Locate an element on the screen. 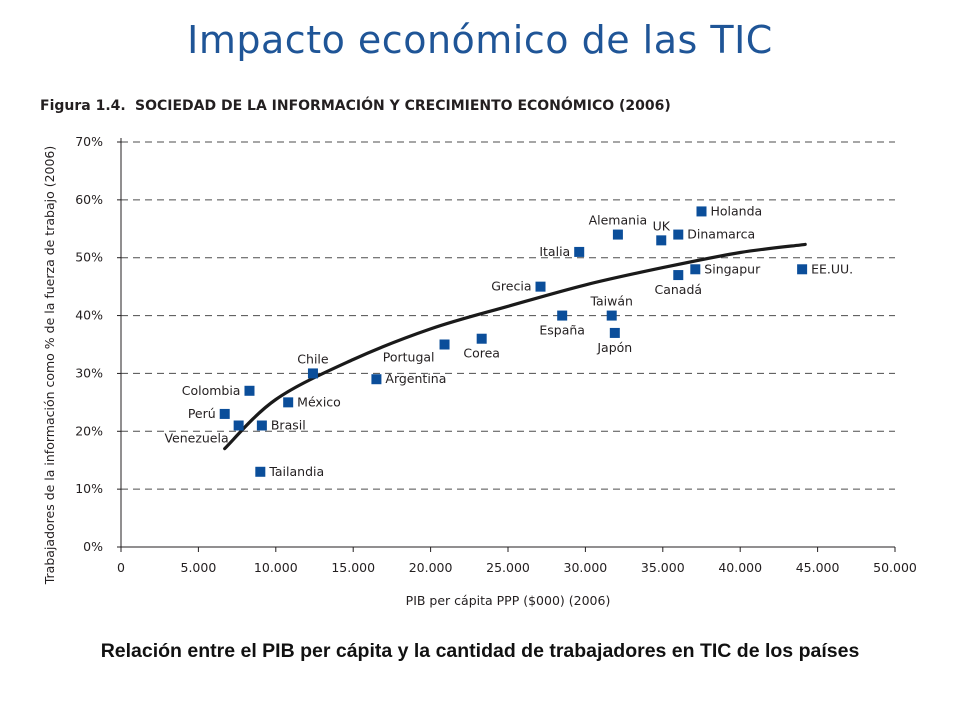  y-tick-label: 60% is located at coordinates (89, 199).